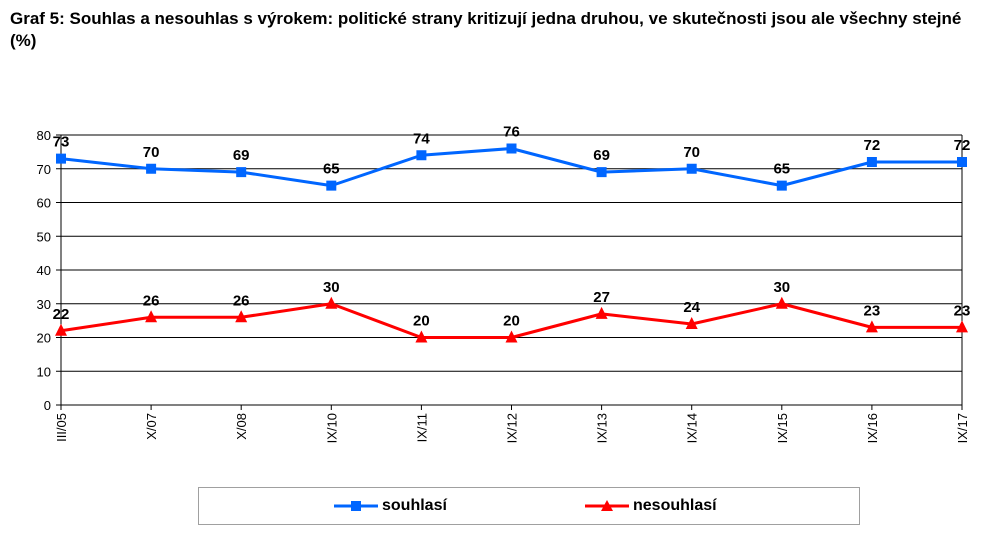 This screenshot has height=558, width=991. I want to click on legend-marker-square, so click(356, 506).